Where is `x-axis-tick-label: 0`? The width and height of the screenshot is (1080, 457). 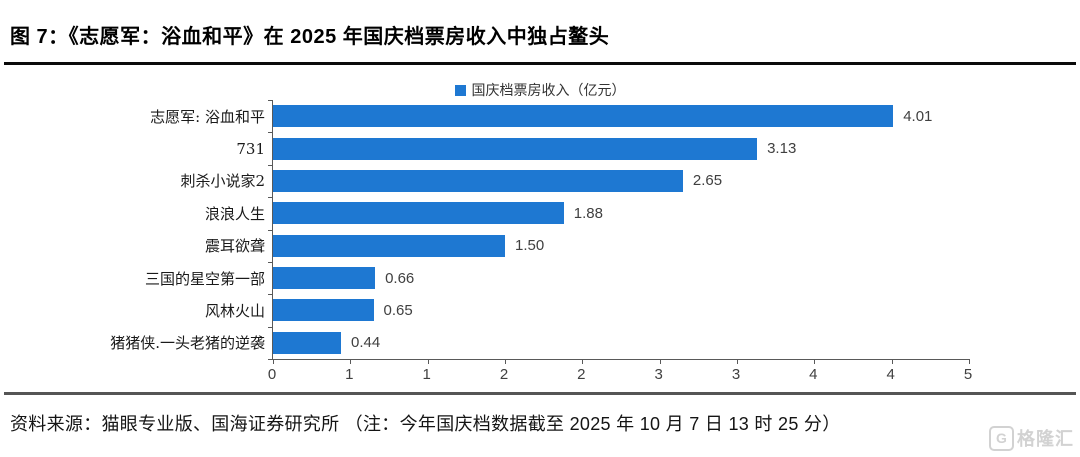 x-axis-tick-label: 0 is located at coordinates (272, 374).